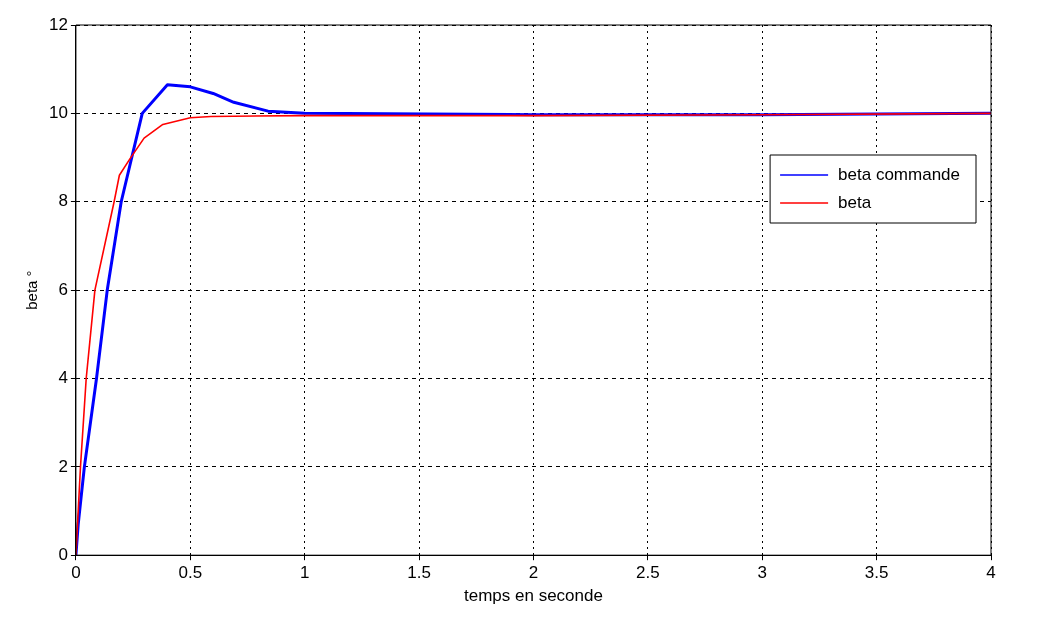 This screenshot has width=1046, height=617. Describe the element at coordinates (899, 174) in the screenshot. I see `legend-label: beta commande` at that location.